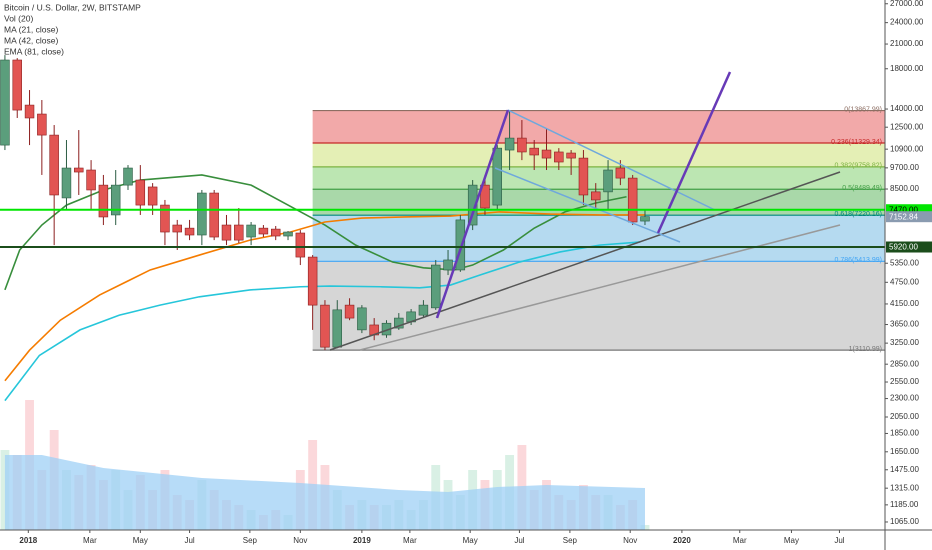  What do you see at coordinates (856, 142) in the screenshot?
I see `fib-label: 0.236(11329.34)` at bounding box center [856, 142].